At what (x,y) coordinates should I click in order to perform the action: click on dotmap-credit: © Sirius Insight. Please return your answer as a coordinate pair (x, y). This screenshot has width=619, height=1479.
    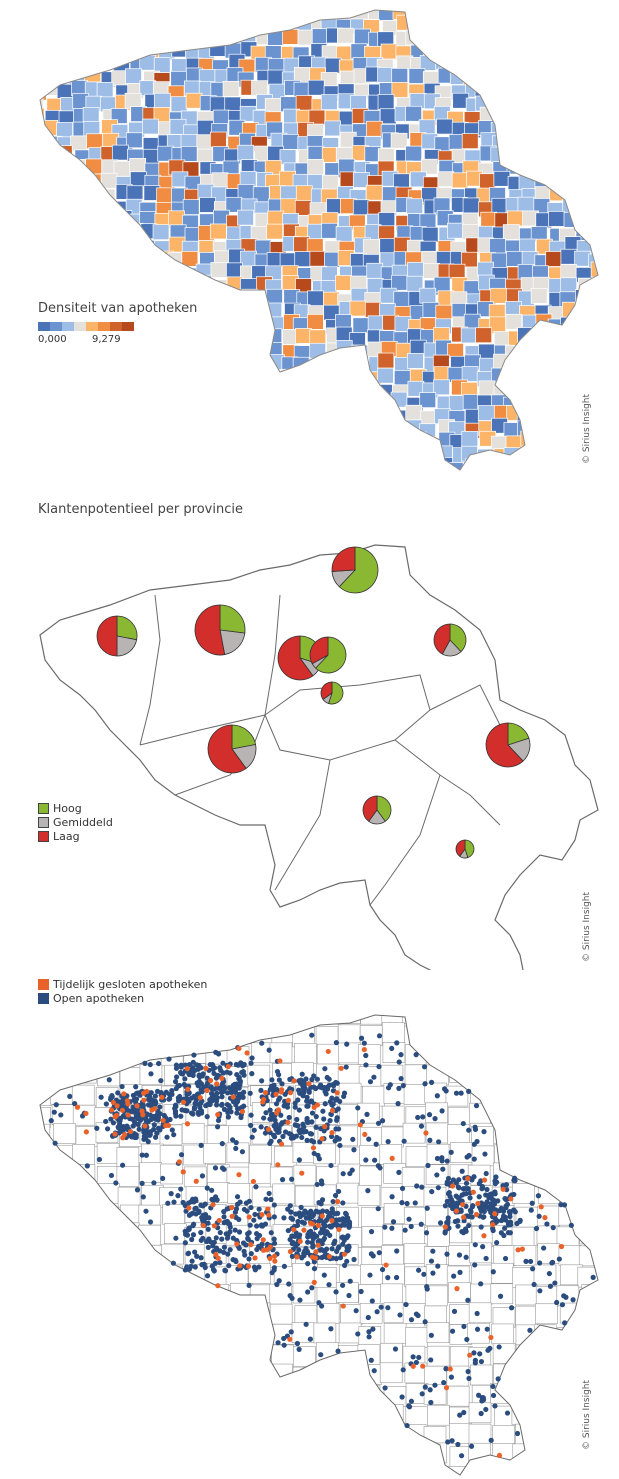
    Looking at the image, I should click on (587, 1414).